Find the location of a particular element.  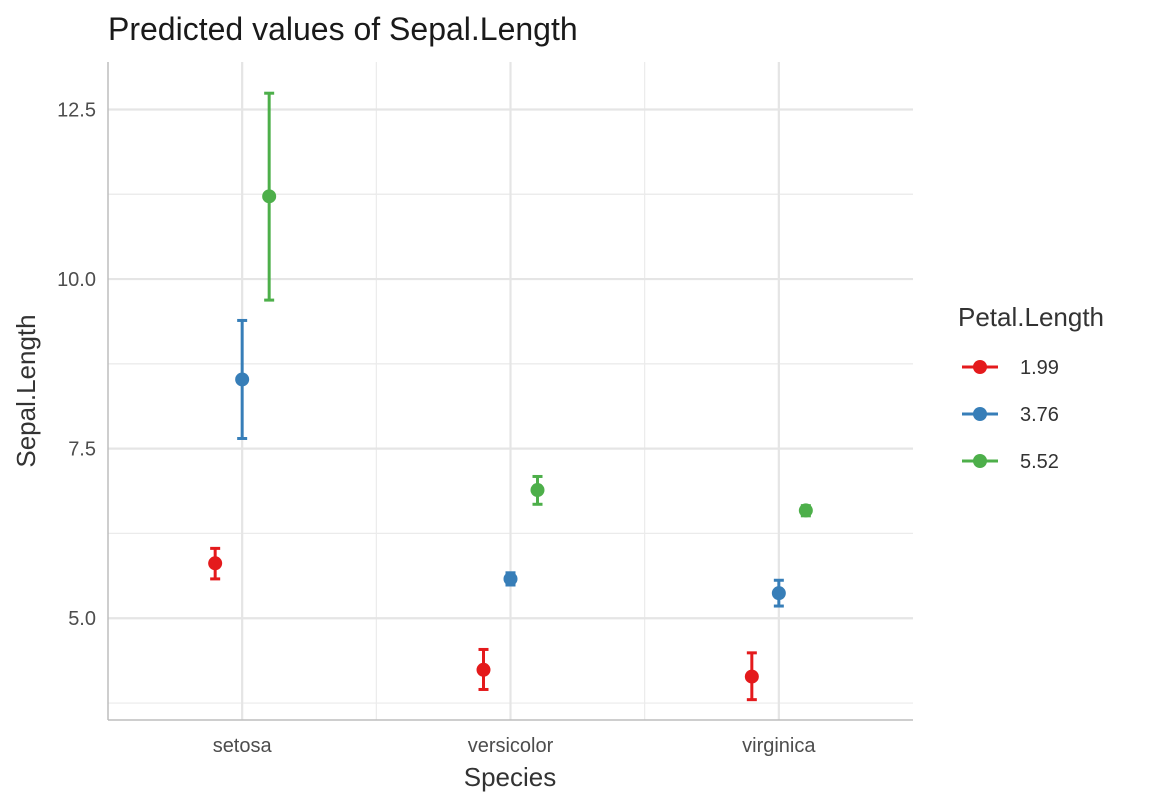

y-tick-label: 5.0 is located at coordinates (82, 619).